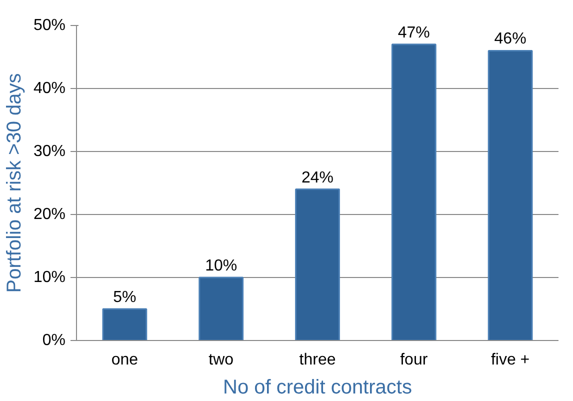  I want to click on x-axis-title: No of credit contracts, so click(317, 387).